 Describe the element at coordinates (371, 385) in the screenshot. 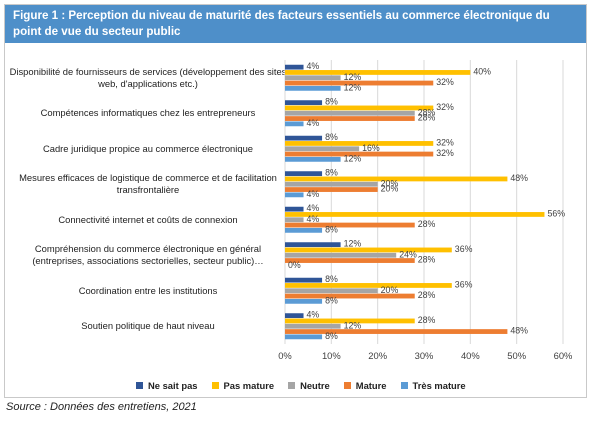

I see `legend-label: Mature` at that location.